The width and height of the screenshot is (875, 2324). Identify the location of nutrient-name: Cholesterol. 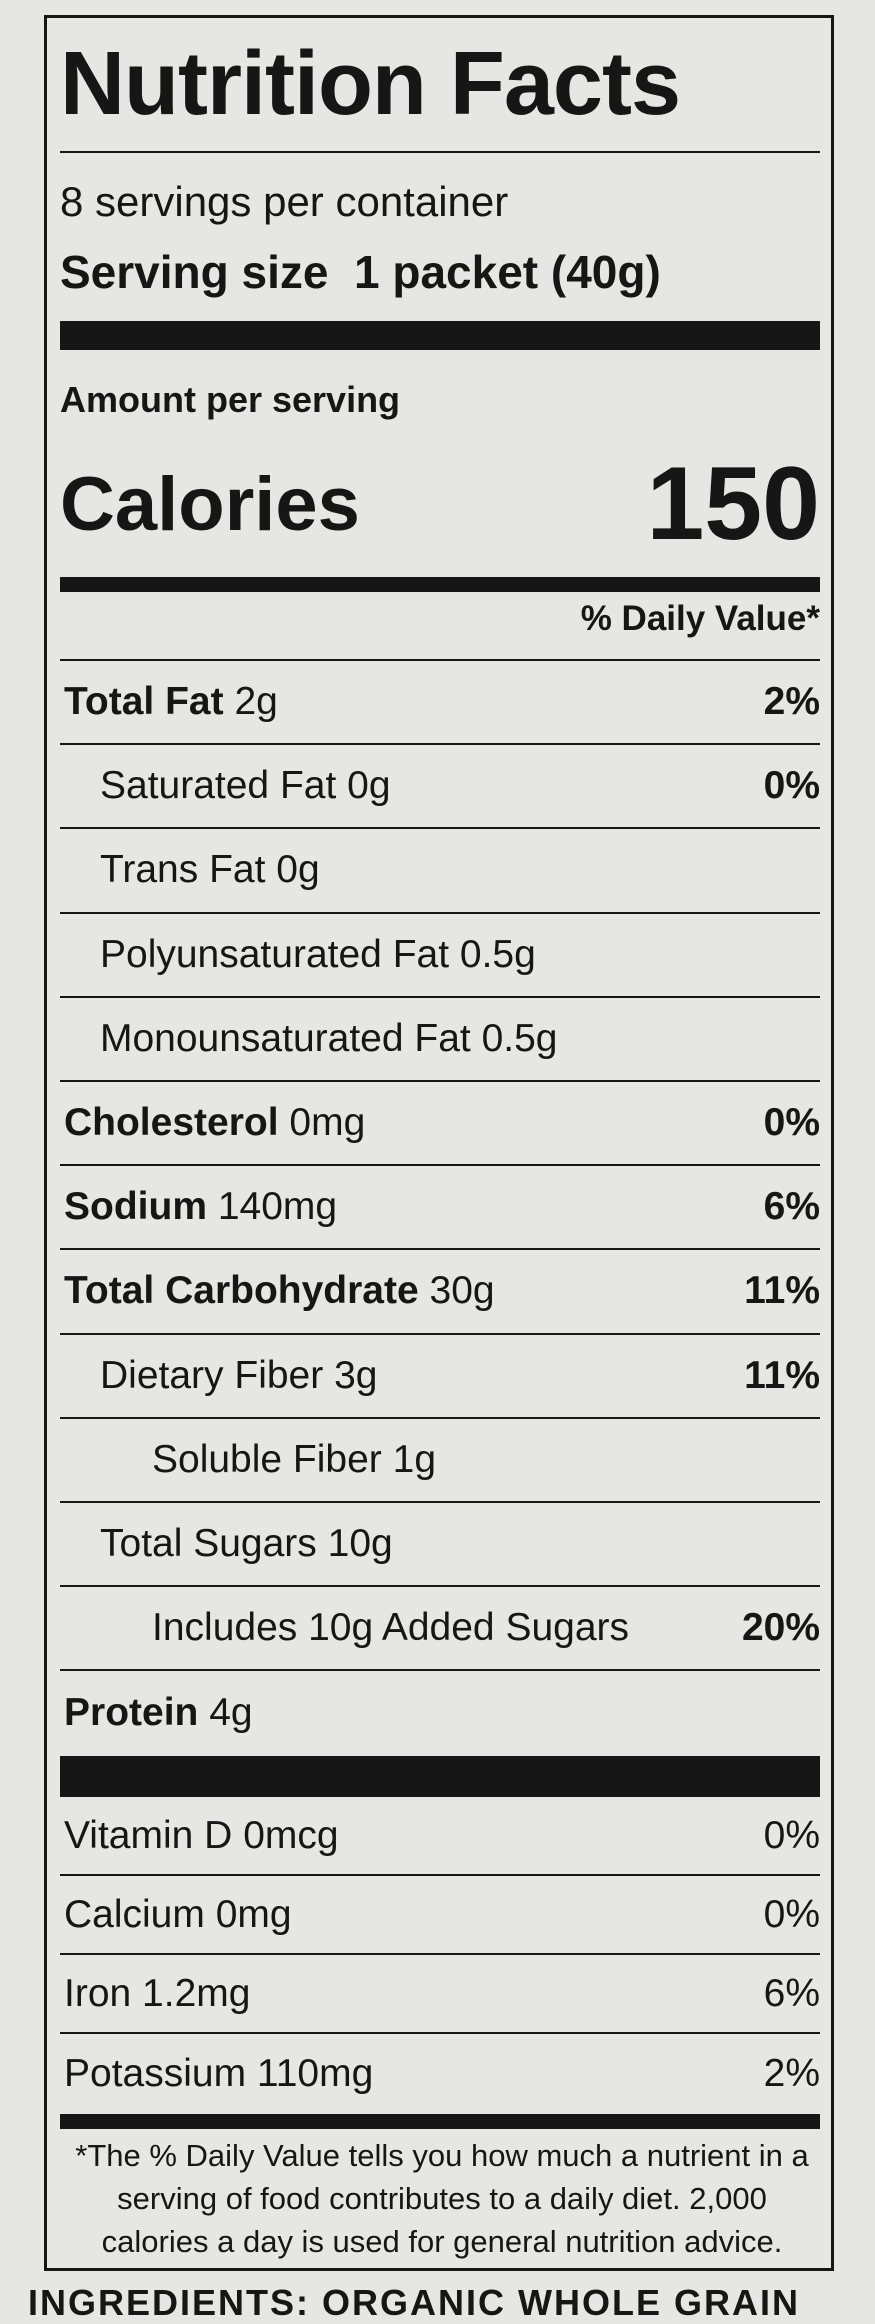
(171, 1123).